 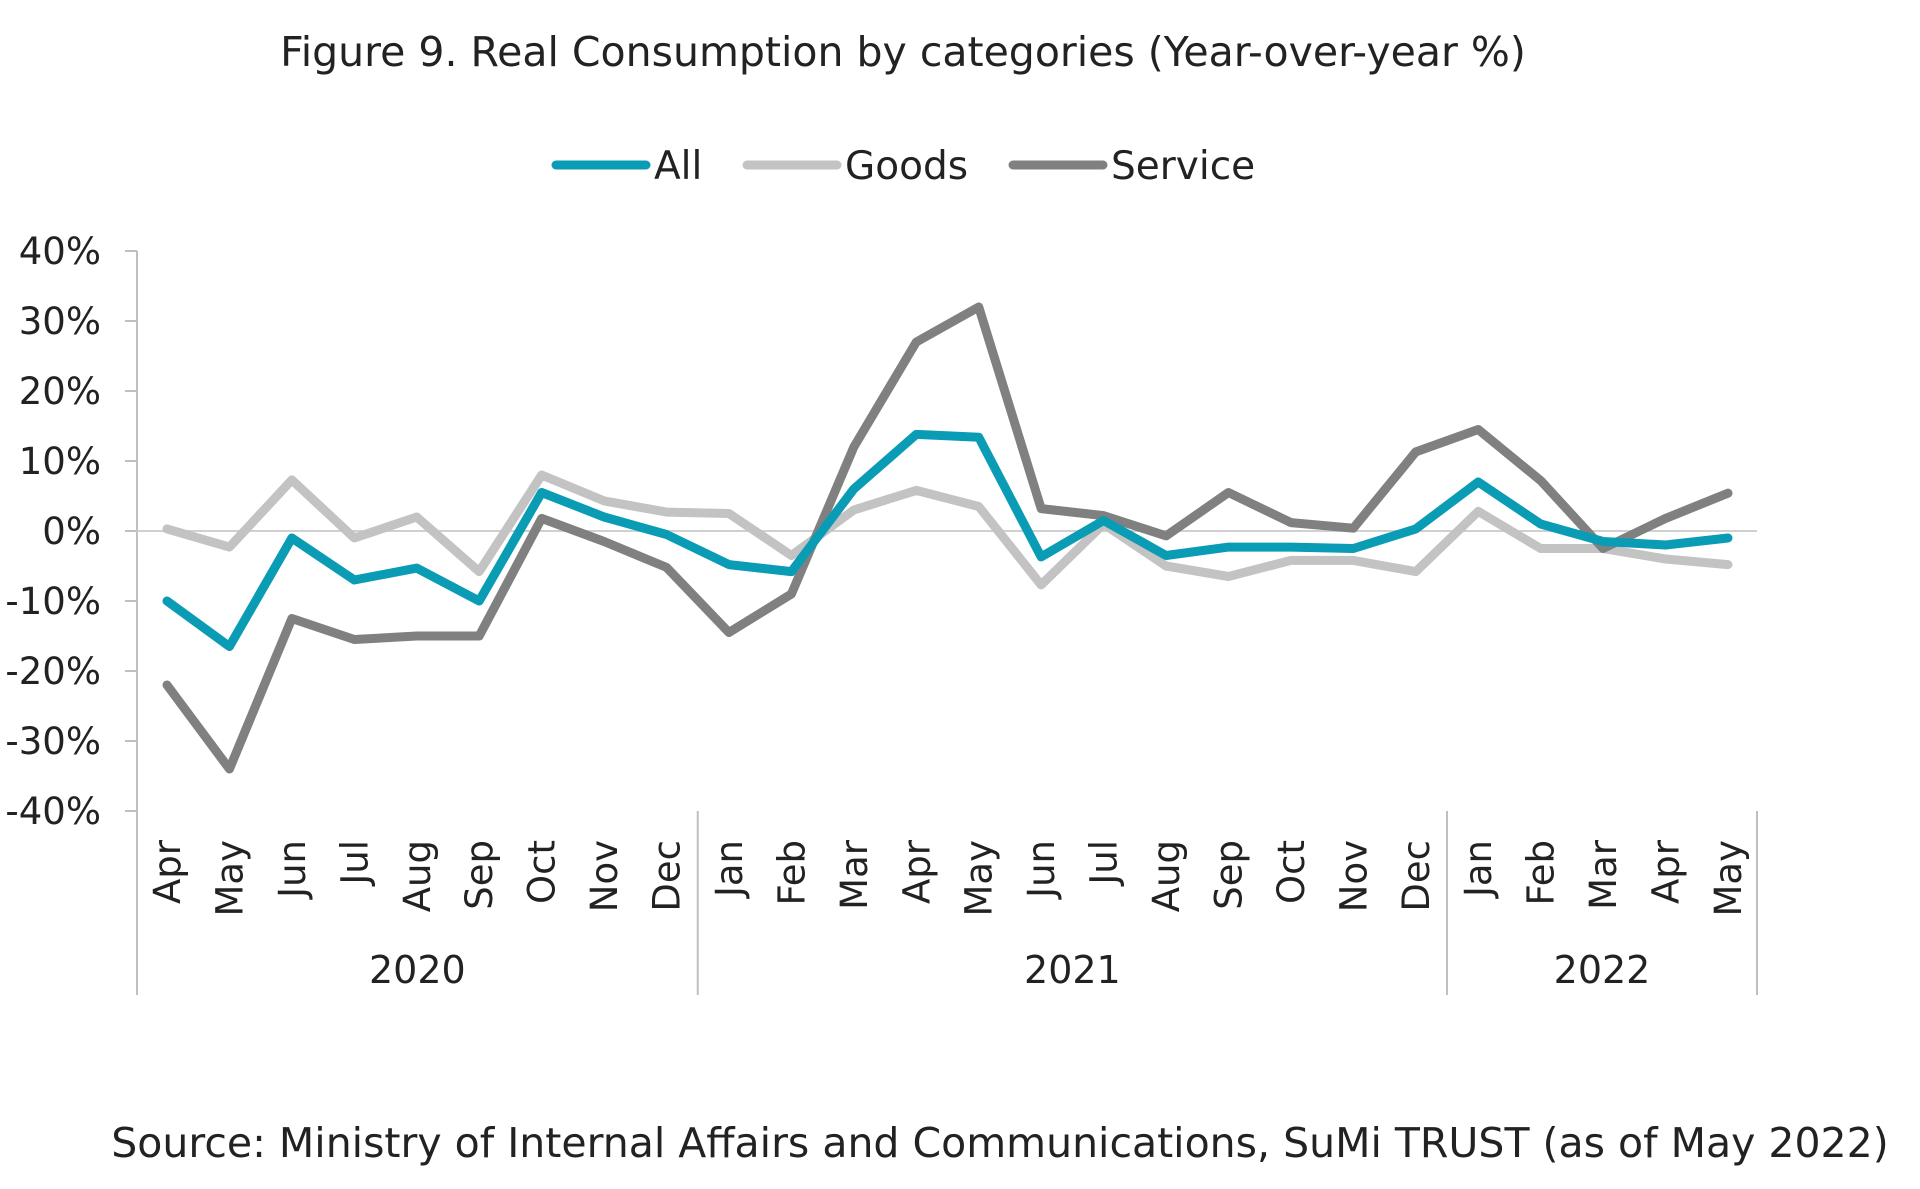 What do you see at coordinates (60, 321) in the screenshot?
I see `y-tick-label: 30%` at bounding box center [60, 321].